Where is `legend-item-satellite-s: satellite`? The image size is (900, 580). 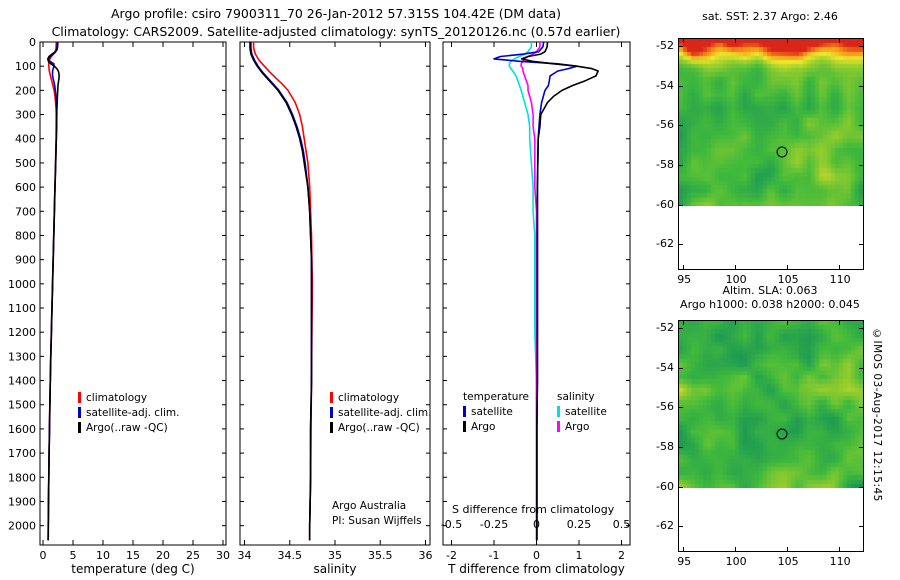 legend-item-satellite-s: satellite is located at coordinates (596, 411).